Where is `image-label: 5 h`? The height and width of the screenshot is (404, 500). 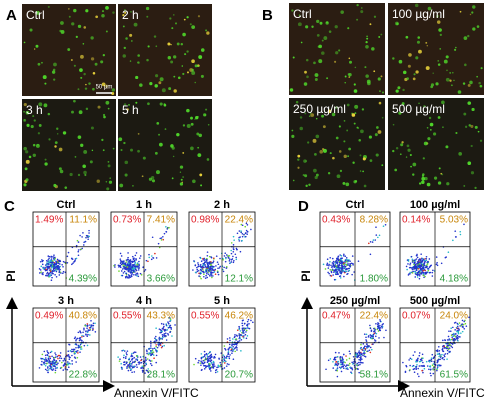 image-label: 5 h is located at coordinates (130, 110).